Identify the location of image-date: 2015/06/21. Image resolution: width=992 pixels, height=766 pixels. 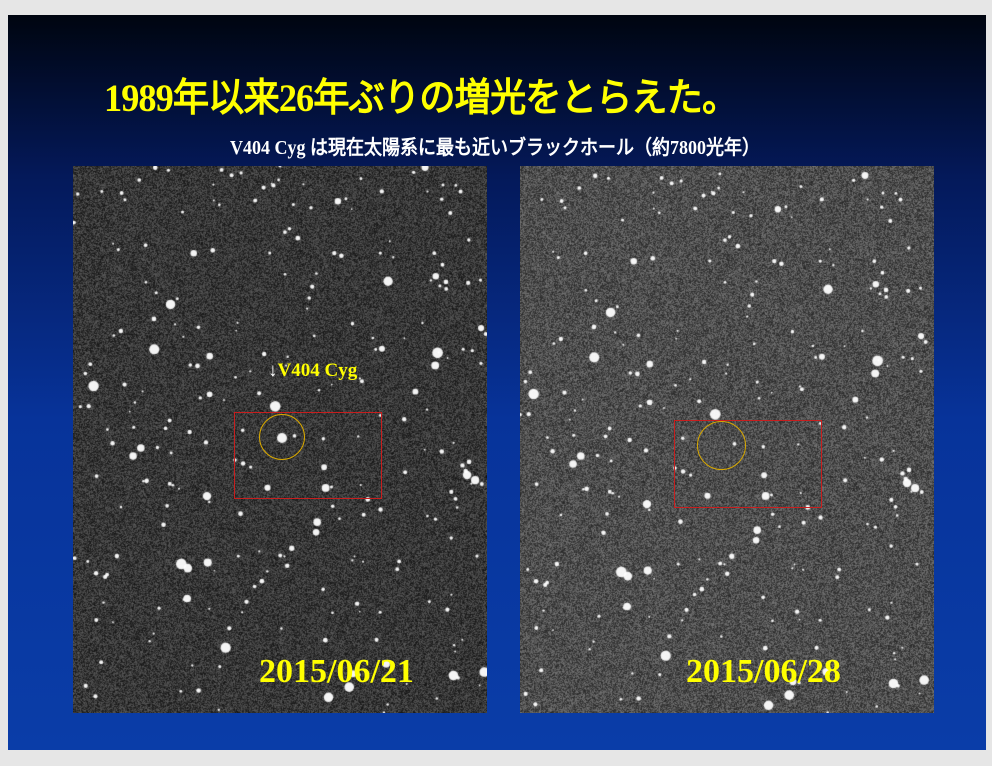
(336, 672).